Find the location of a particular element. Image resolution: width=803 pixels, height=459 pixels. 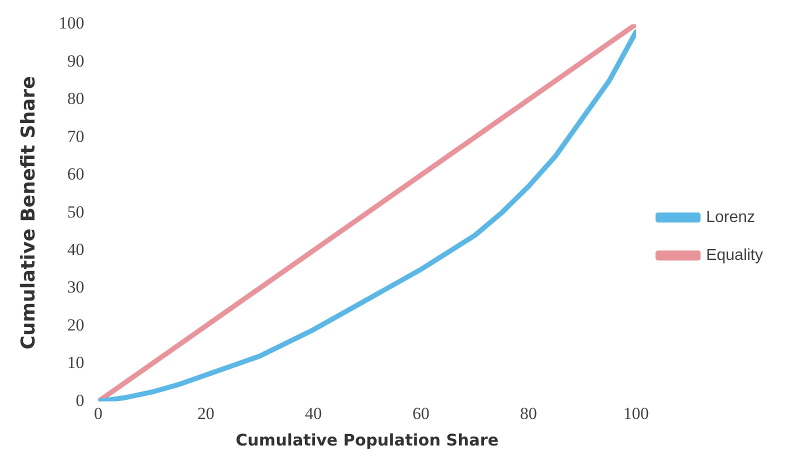

x-axis-title: Cumulative Population Share is located at coordinates (367, 440).